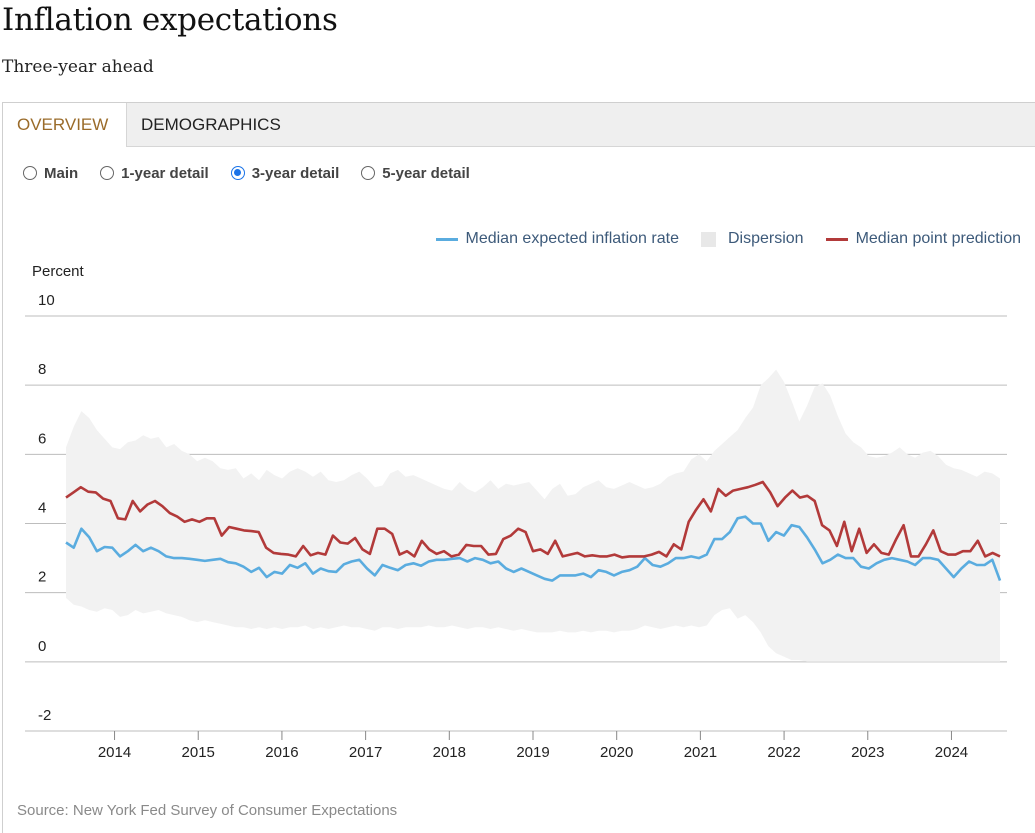 The height and width of the screenshot is (833, 1035). I want to click on legend-dispersion: Dispersion, so click(752, 239).